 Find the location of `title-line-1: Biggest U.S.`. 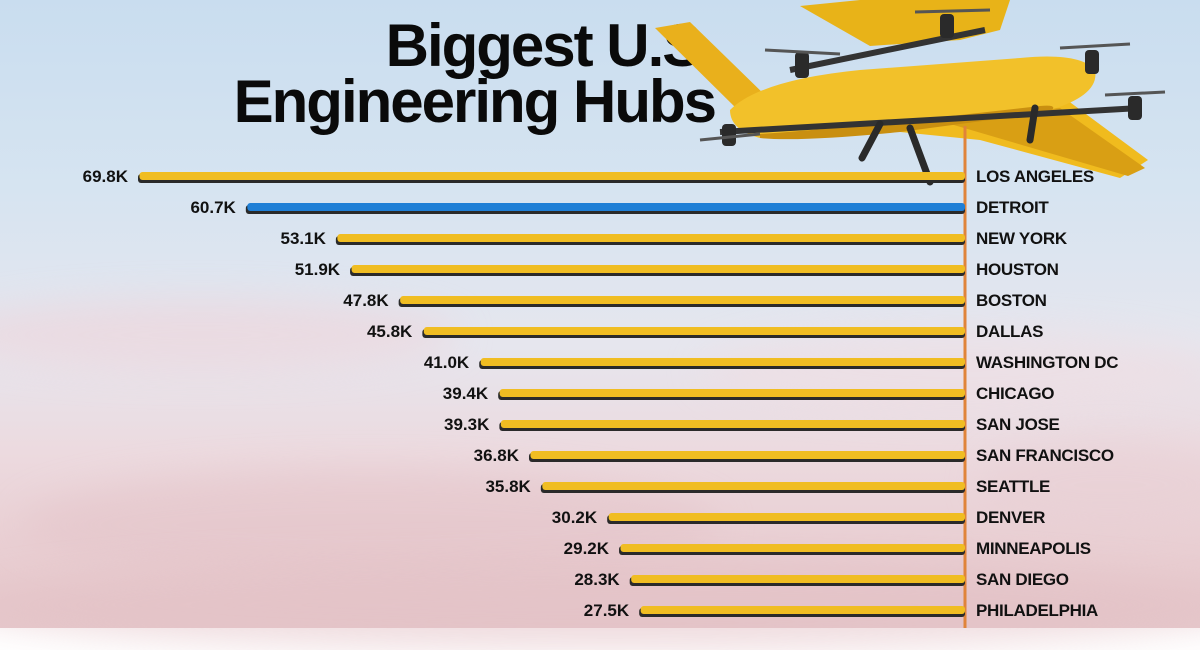

title-line-1: Biggest U.S. is located at coordinates (551, 45).